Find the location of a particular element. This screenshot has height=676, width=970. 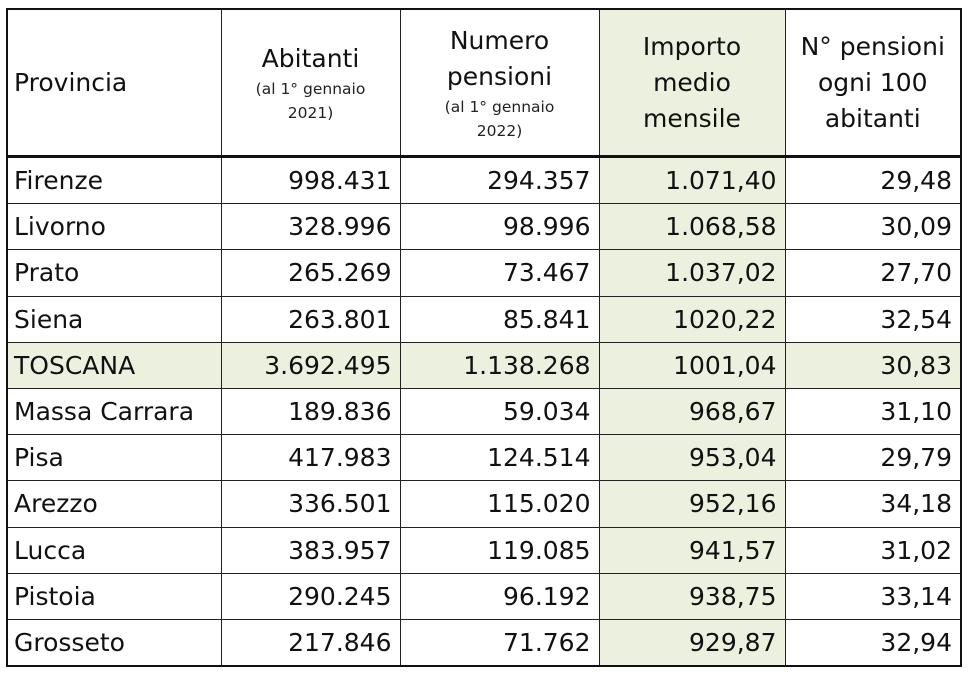

header-abitanti: Abitanti (al 1° gennaio 2021) is located at coordinates (310, 83).